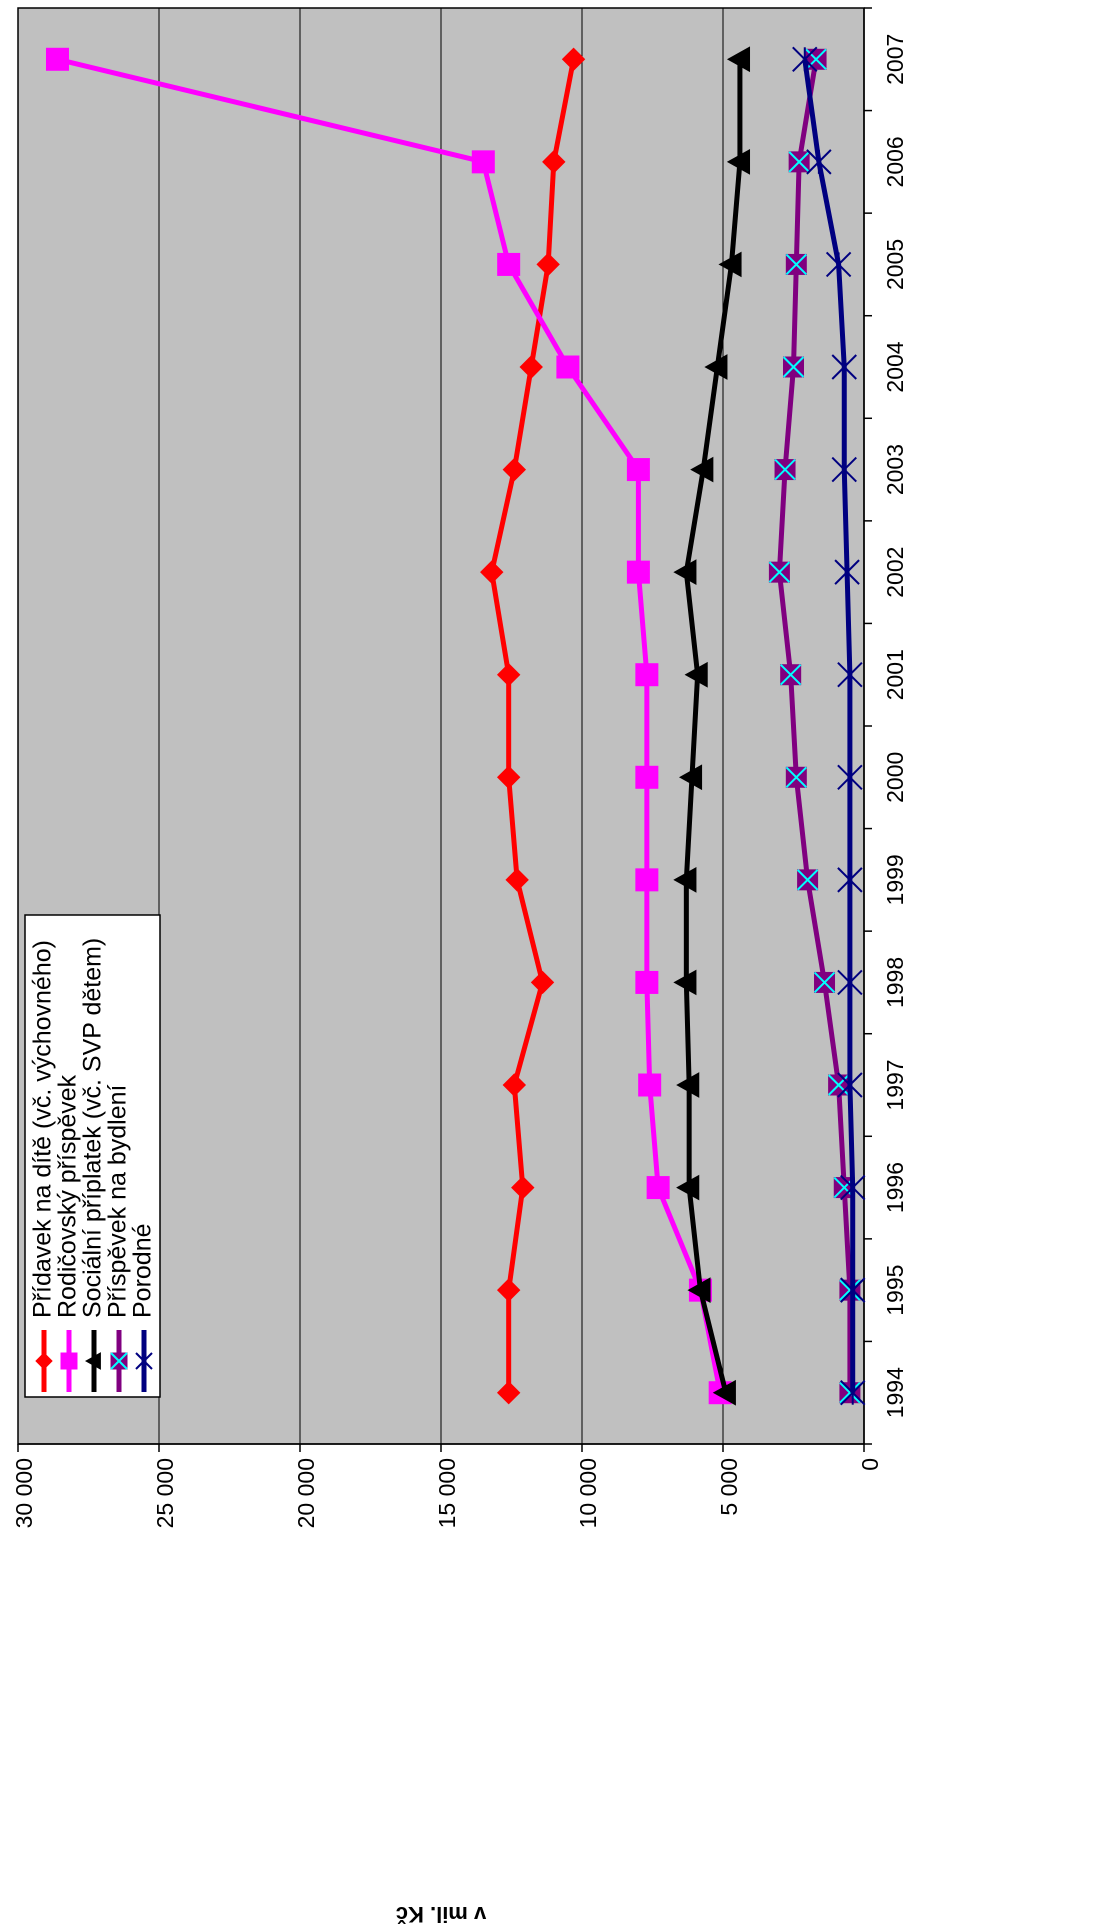  Describe the element at coordinates (895, 161) in the screenshot. I see `category-tick-label: 2006` at that location.